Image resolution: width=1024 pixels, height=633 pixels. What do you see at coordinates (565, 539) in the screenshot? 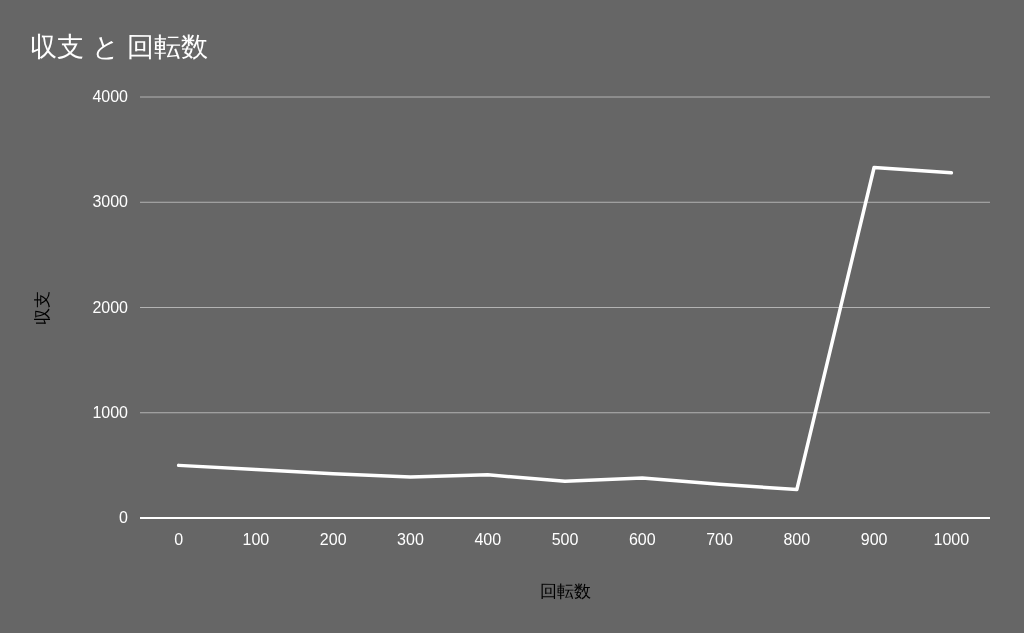
I see `x-tick-label: 500` at bounding box center [565, 539].